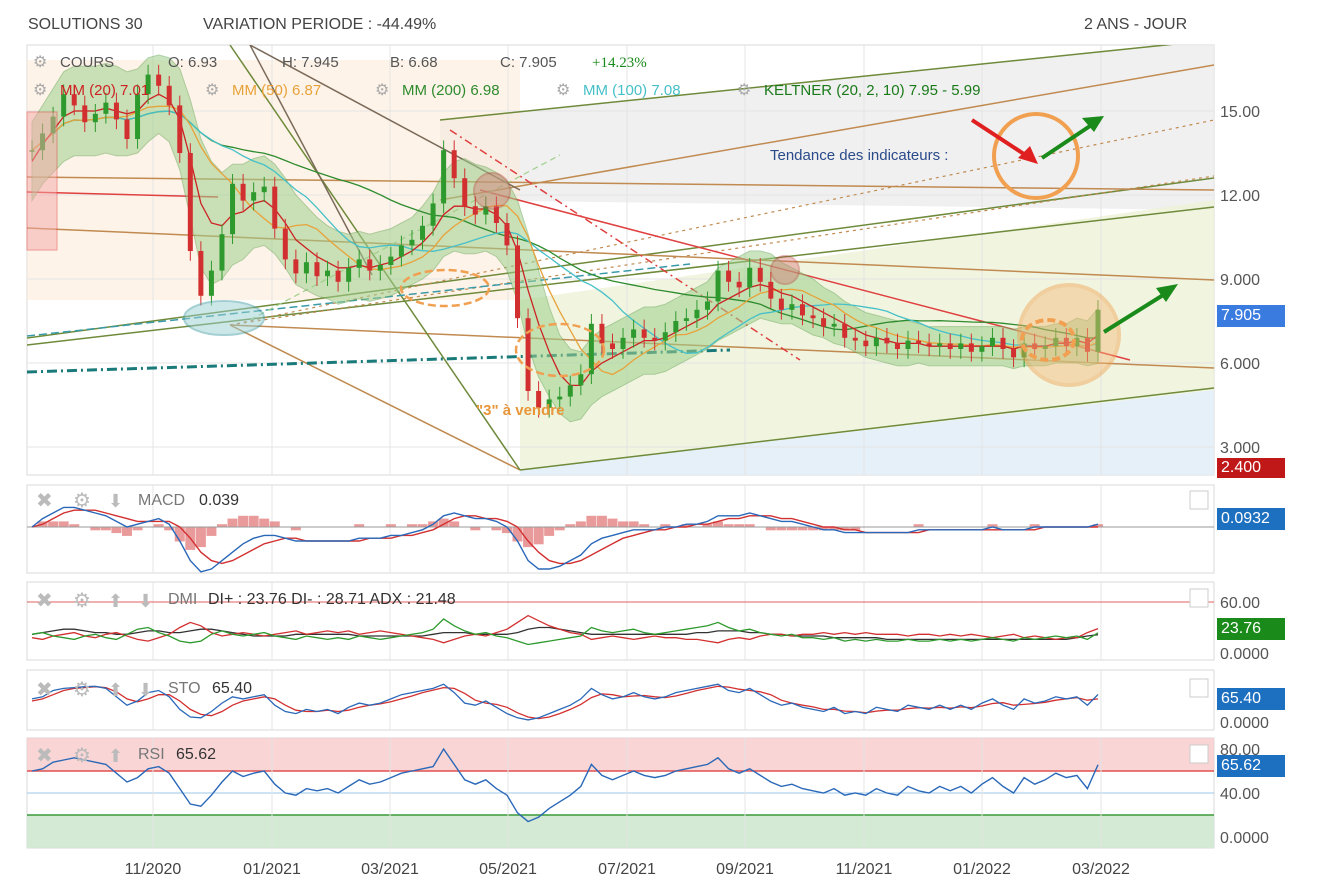 This screenshot has height=892, width=1328. What do you see at coordinates (161, 500) in the screenshot?
I see `macd-label: MACD` at bounding box center [161, 500].